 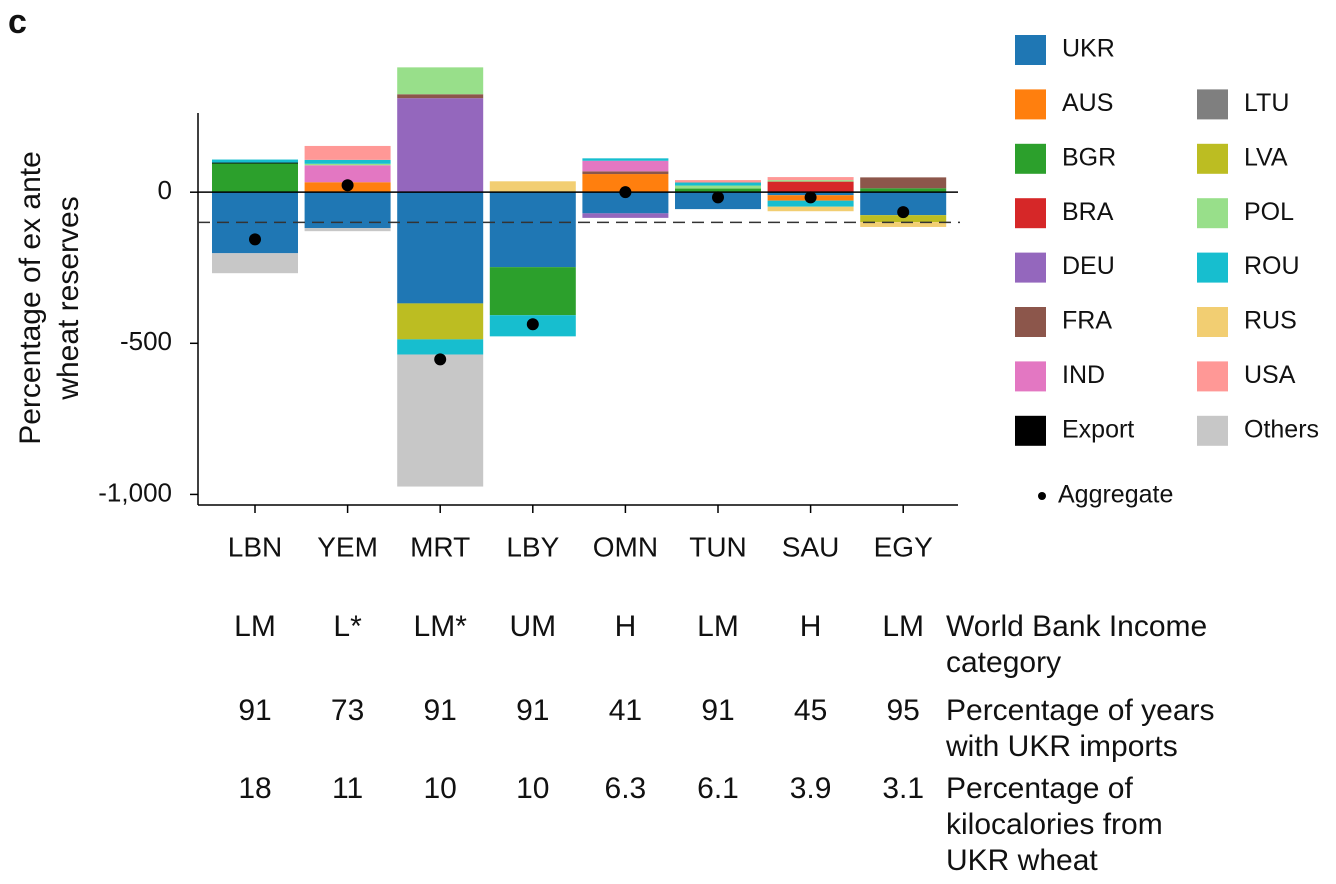 What do you see at coordinates (903, 546) in the screenshot?
I see `x-tick-label: EGY` at bounding box center [903, 546].